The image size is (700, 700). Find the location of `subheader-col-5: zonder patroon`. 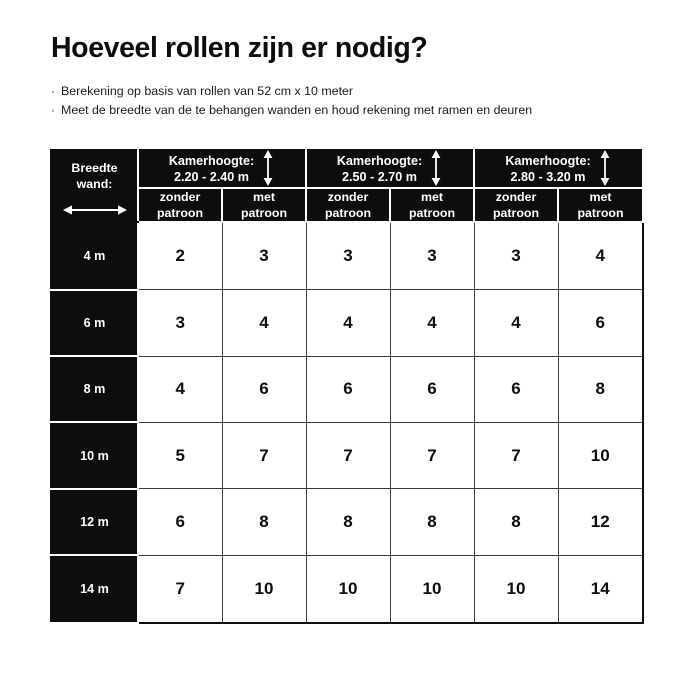

subheader-col-5: zonder patroon is located at coordinates (516, 205).